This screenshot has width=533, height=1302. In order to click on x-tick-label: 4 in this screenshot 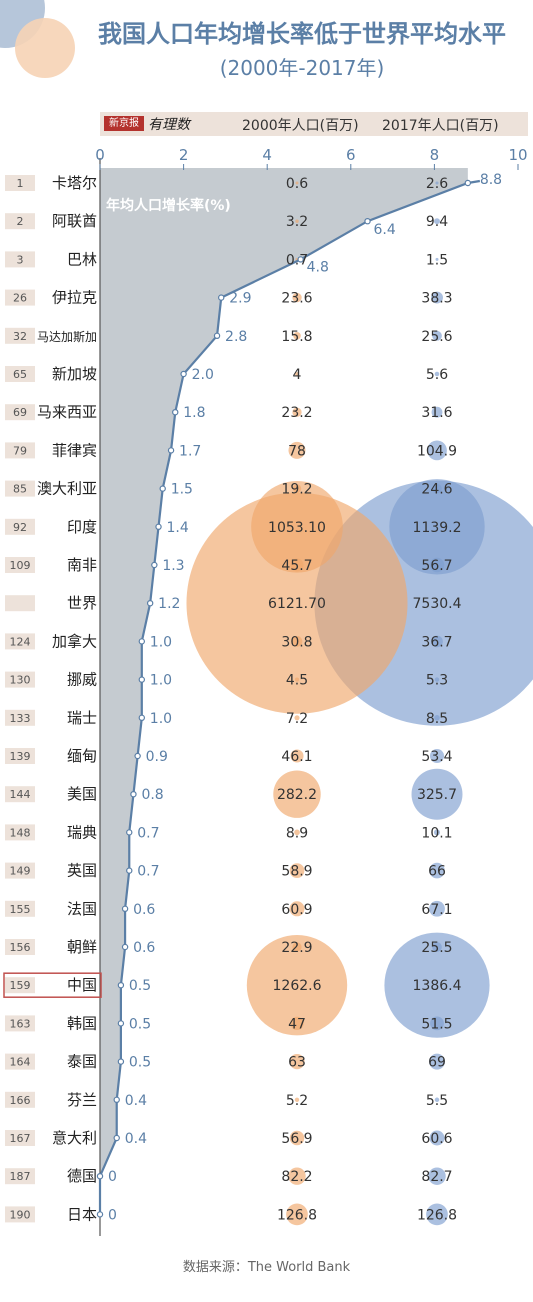, I will do `click(267, 155)`.